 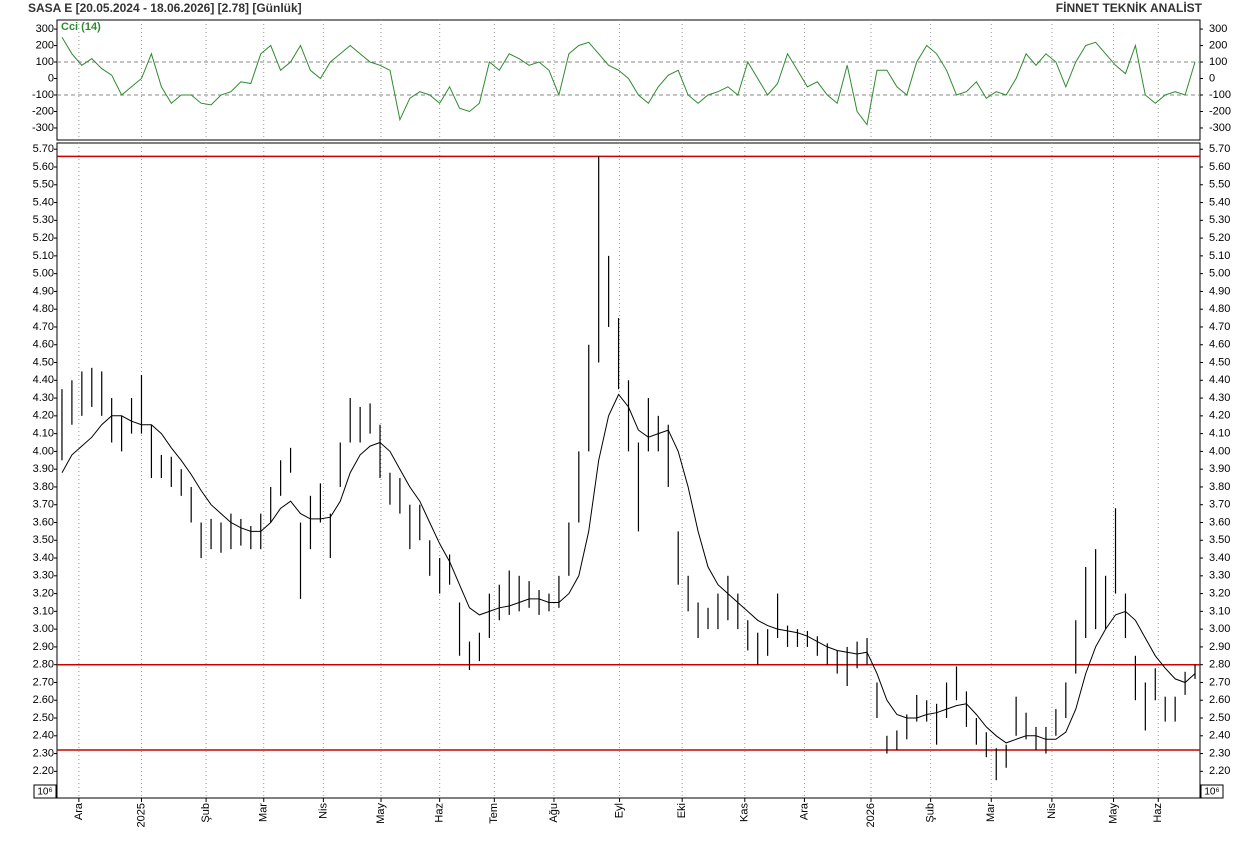 I want to click on y-tick-label: 5.10, so click(x=43, y=256).